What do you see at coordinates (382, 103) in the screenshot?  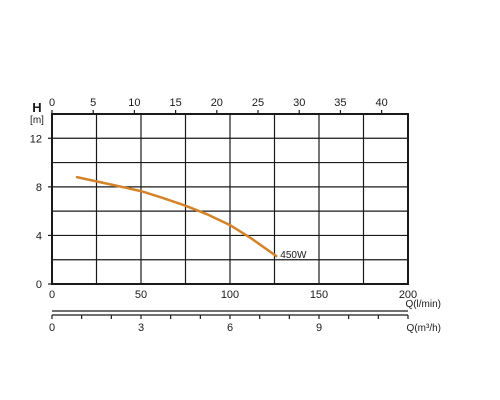 I see `top-tick-label: 40` at bounding box center [382, 103].